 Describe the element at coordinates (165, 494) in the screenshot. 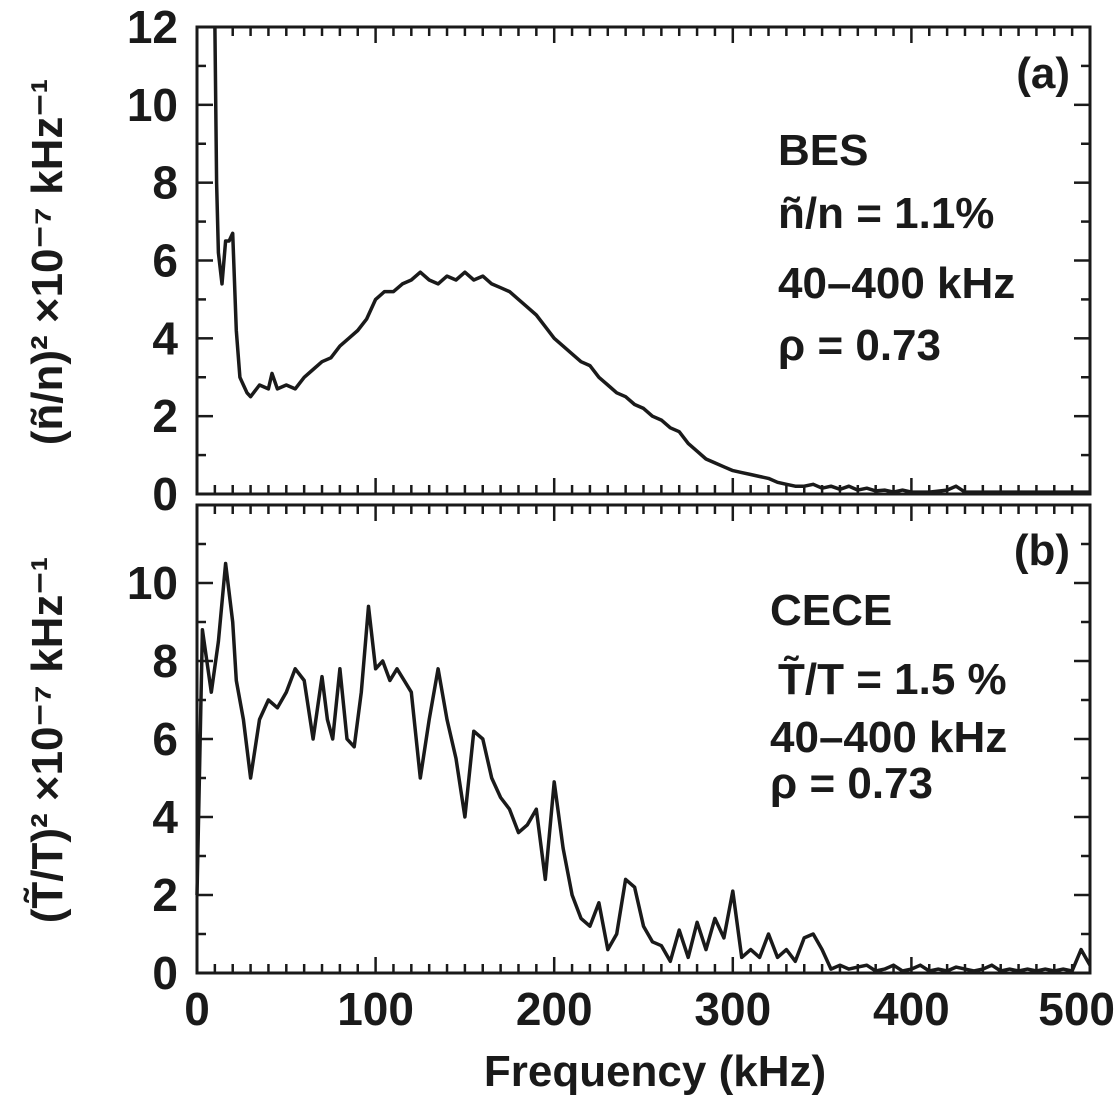

I see `panel-a-y-tick-label: 0` at that location.